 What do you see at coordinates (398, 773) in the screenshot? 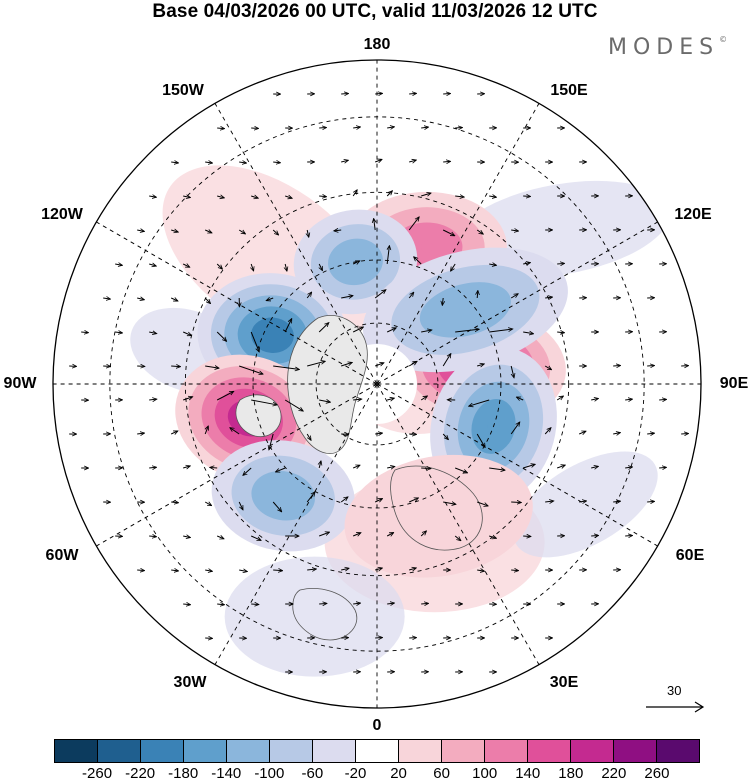
I see `colorbar-tick-label: 20` at bounding box center [398, 773].